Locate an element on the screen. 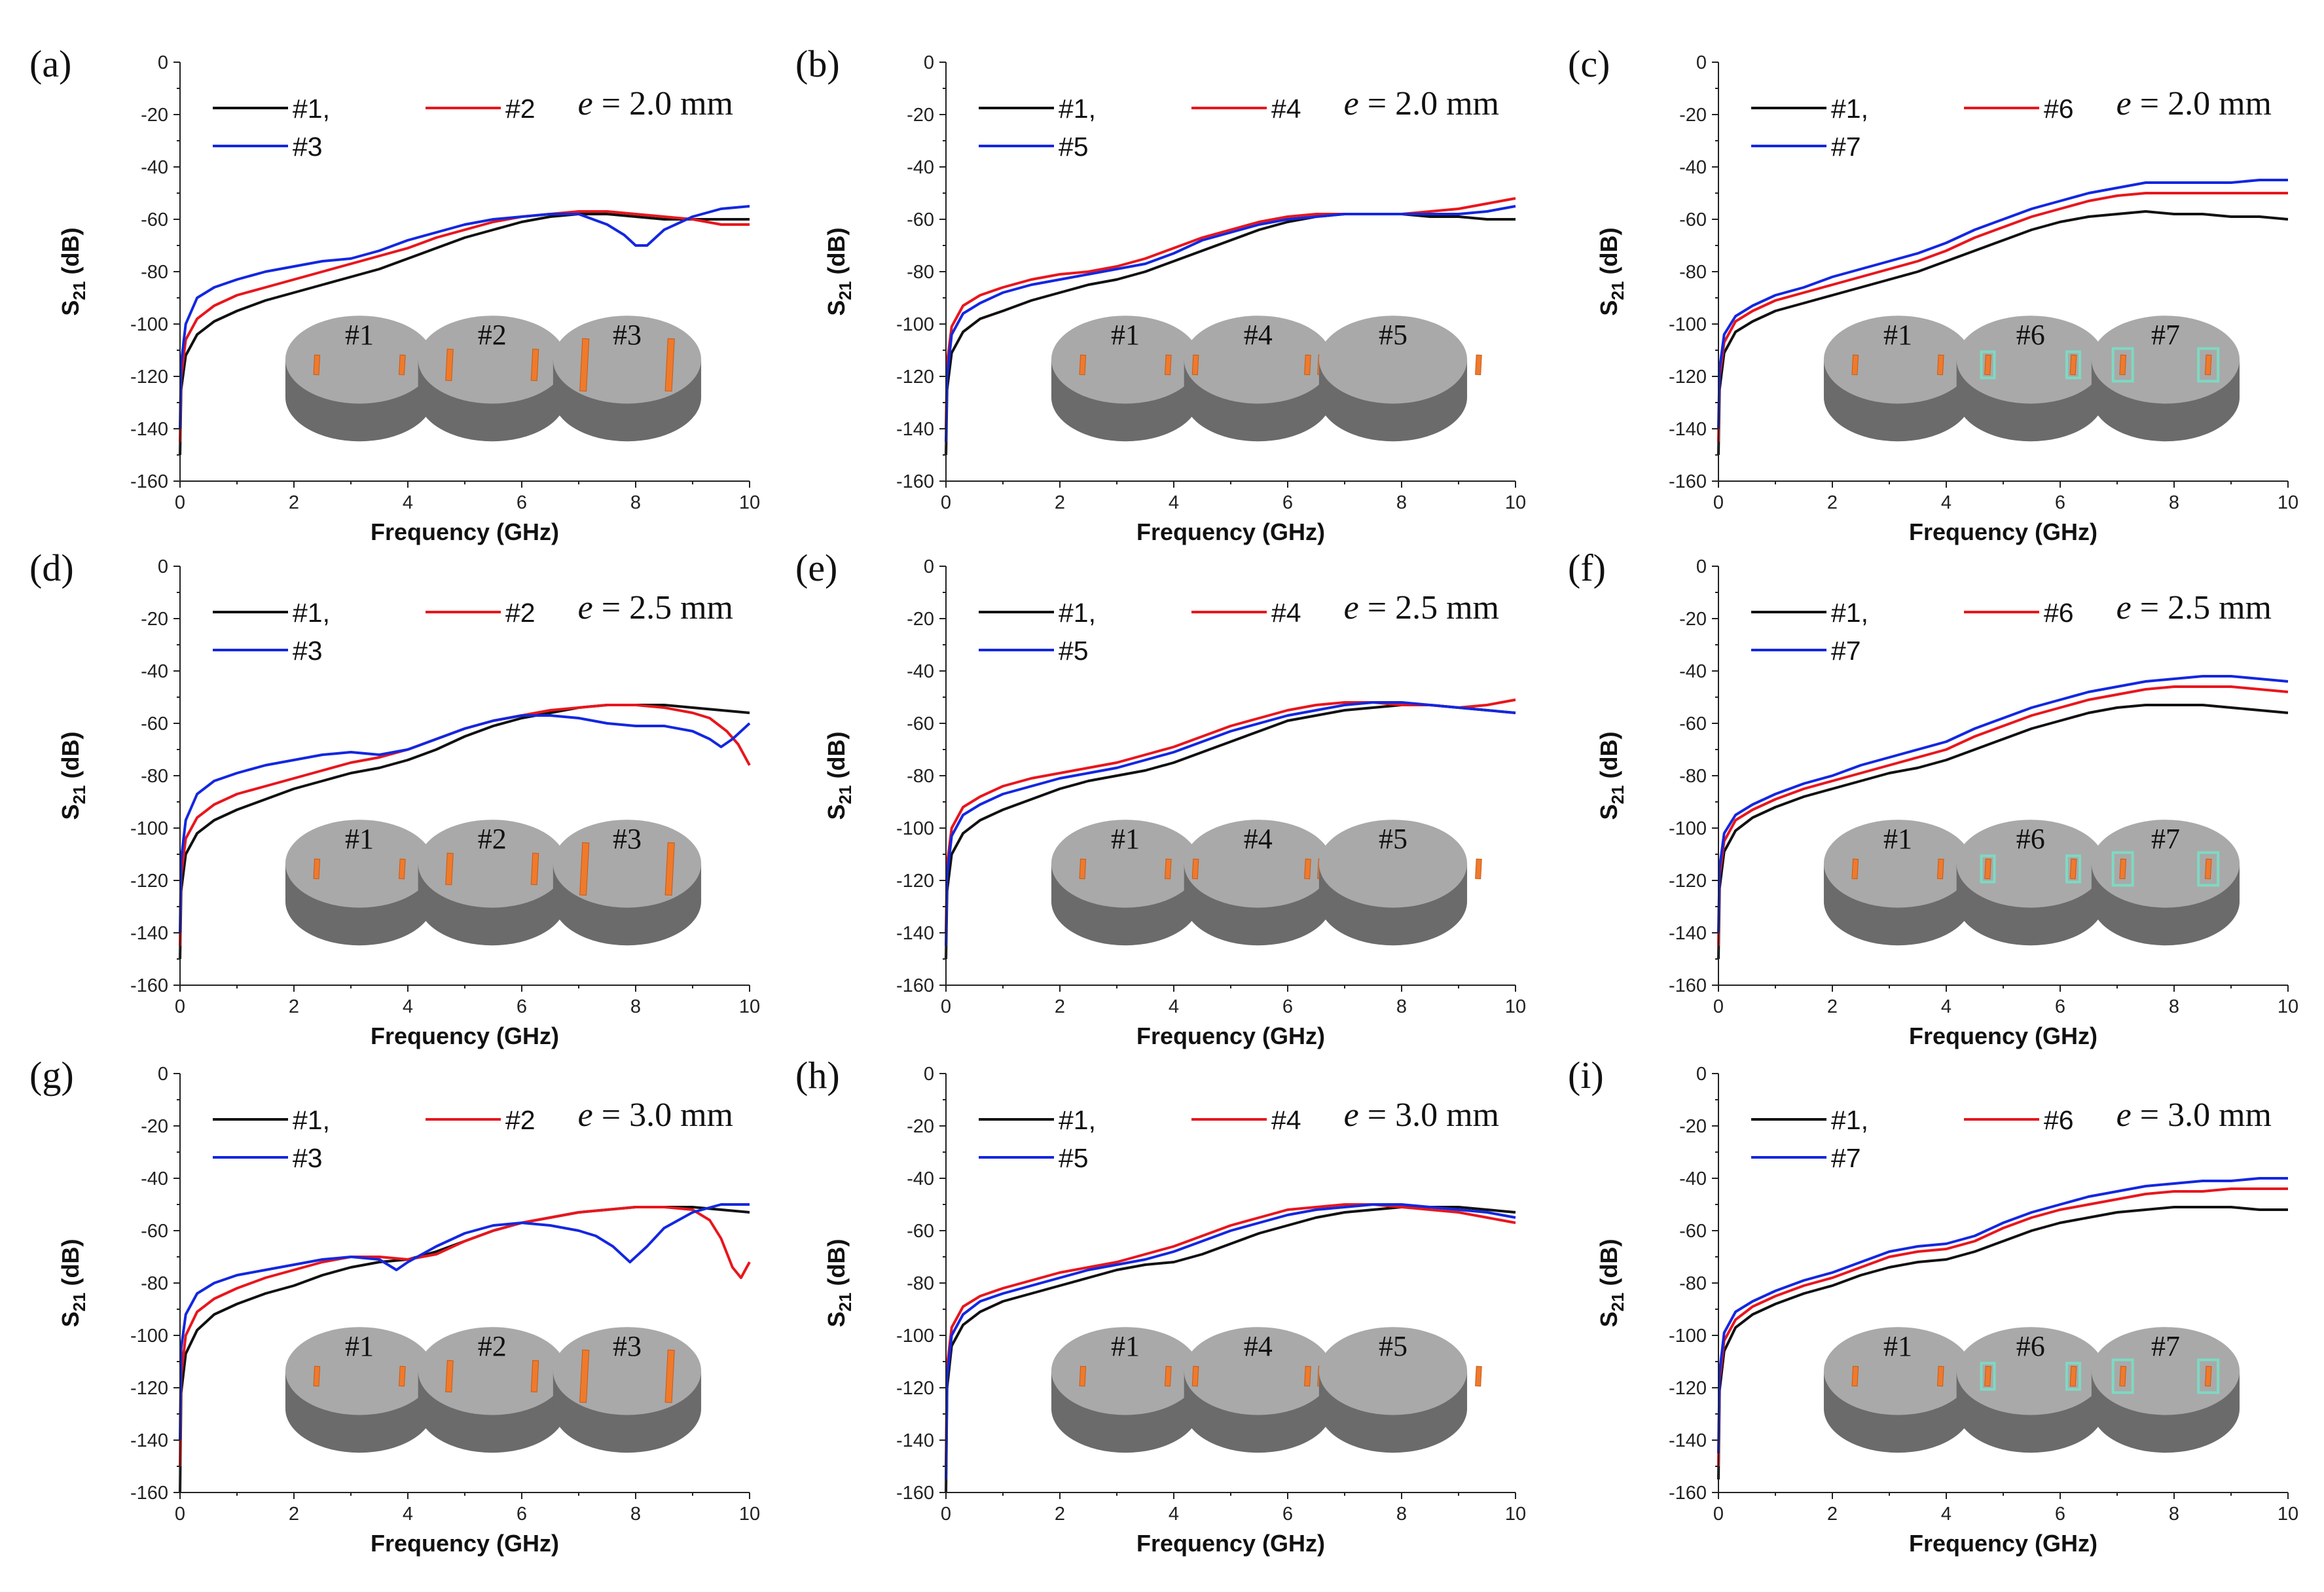  series-line-n3 is located at coordinates (465, 823).